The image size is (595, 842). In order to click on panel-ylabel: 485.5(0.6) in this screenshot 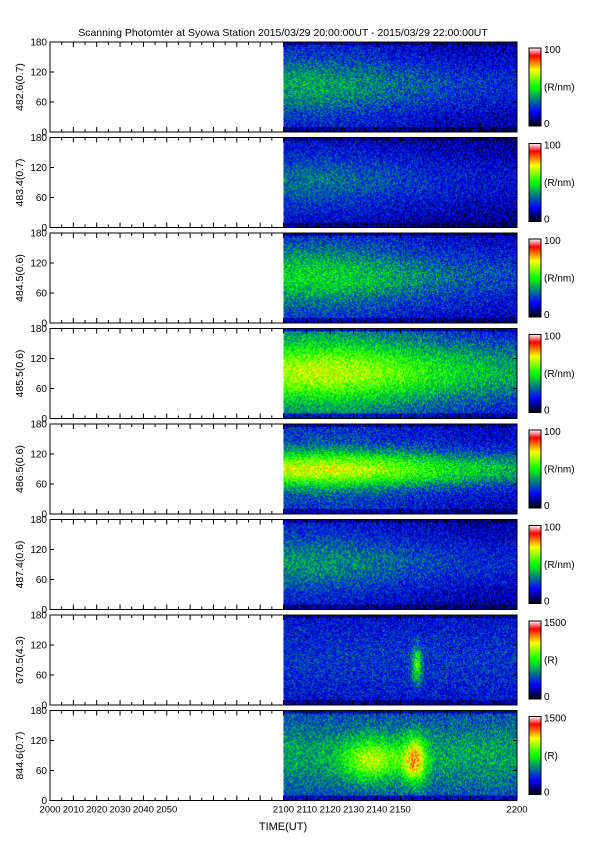, I will do `click(20, 374)`.